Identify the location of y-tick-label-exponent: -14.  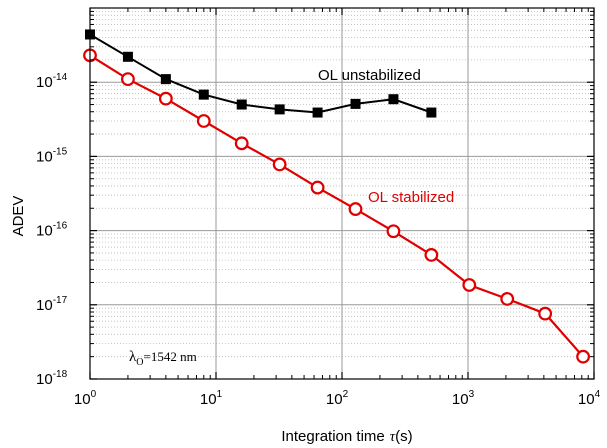
(60, 77).